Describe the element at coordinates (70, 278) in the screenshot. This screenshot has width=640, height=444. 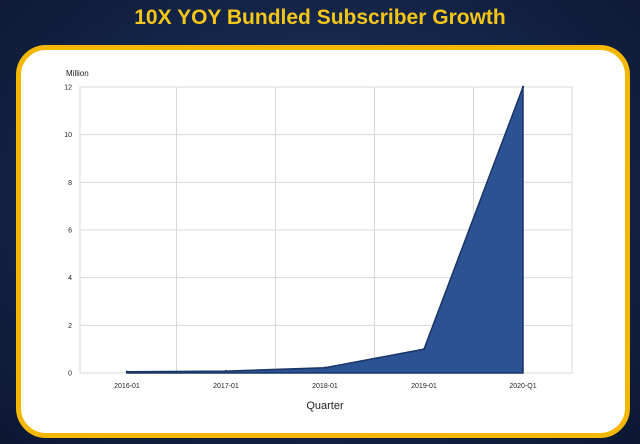
I see `y-tick-label: 4` at that location.